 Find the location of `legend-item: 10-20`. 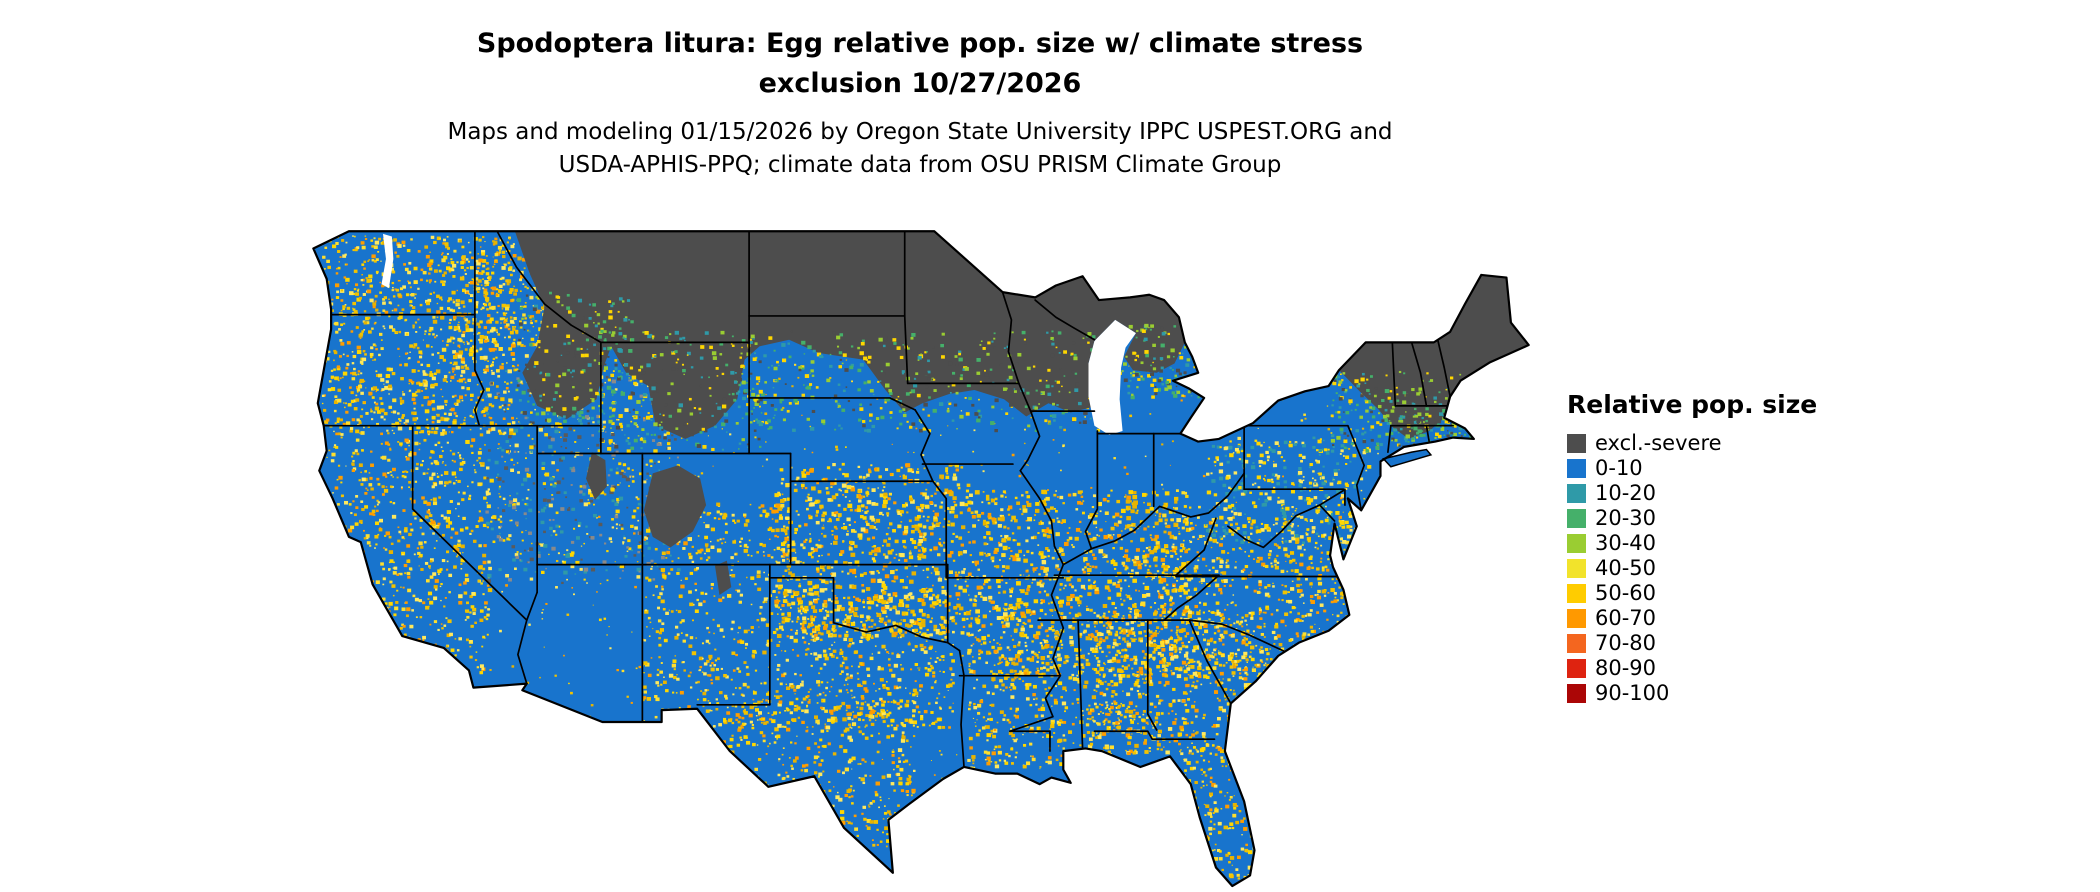

legend-item: 10-20 is located at coordinates (1707, 493).